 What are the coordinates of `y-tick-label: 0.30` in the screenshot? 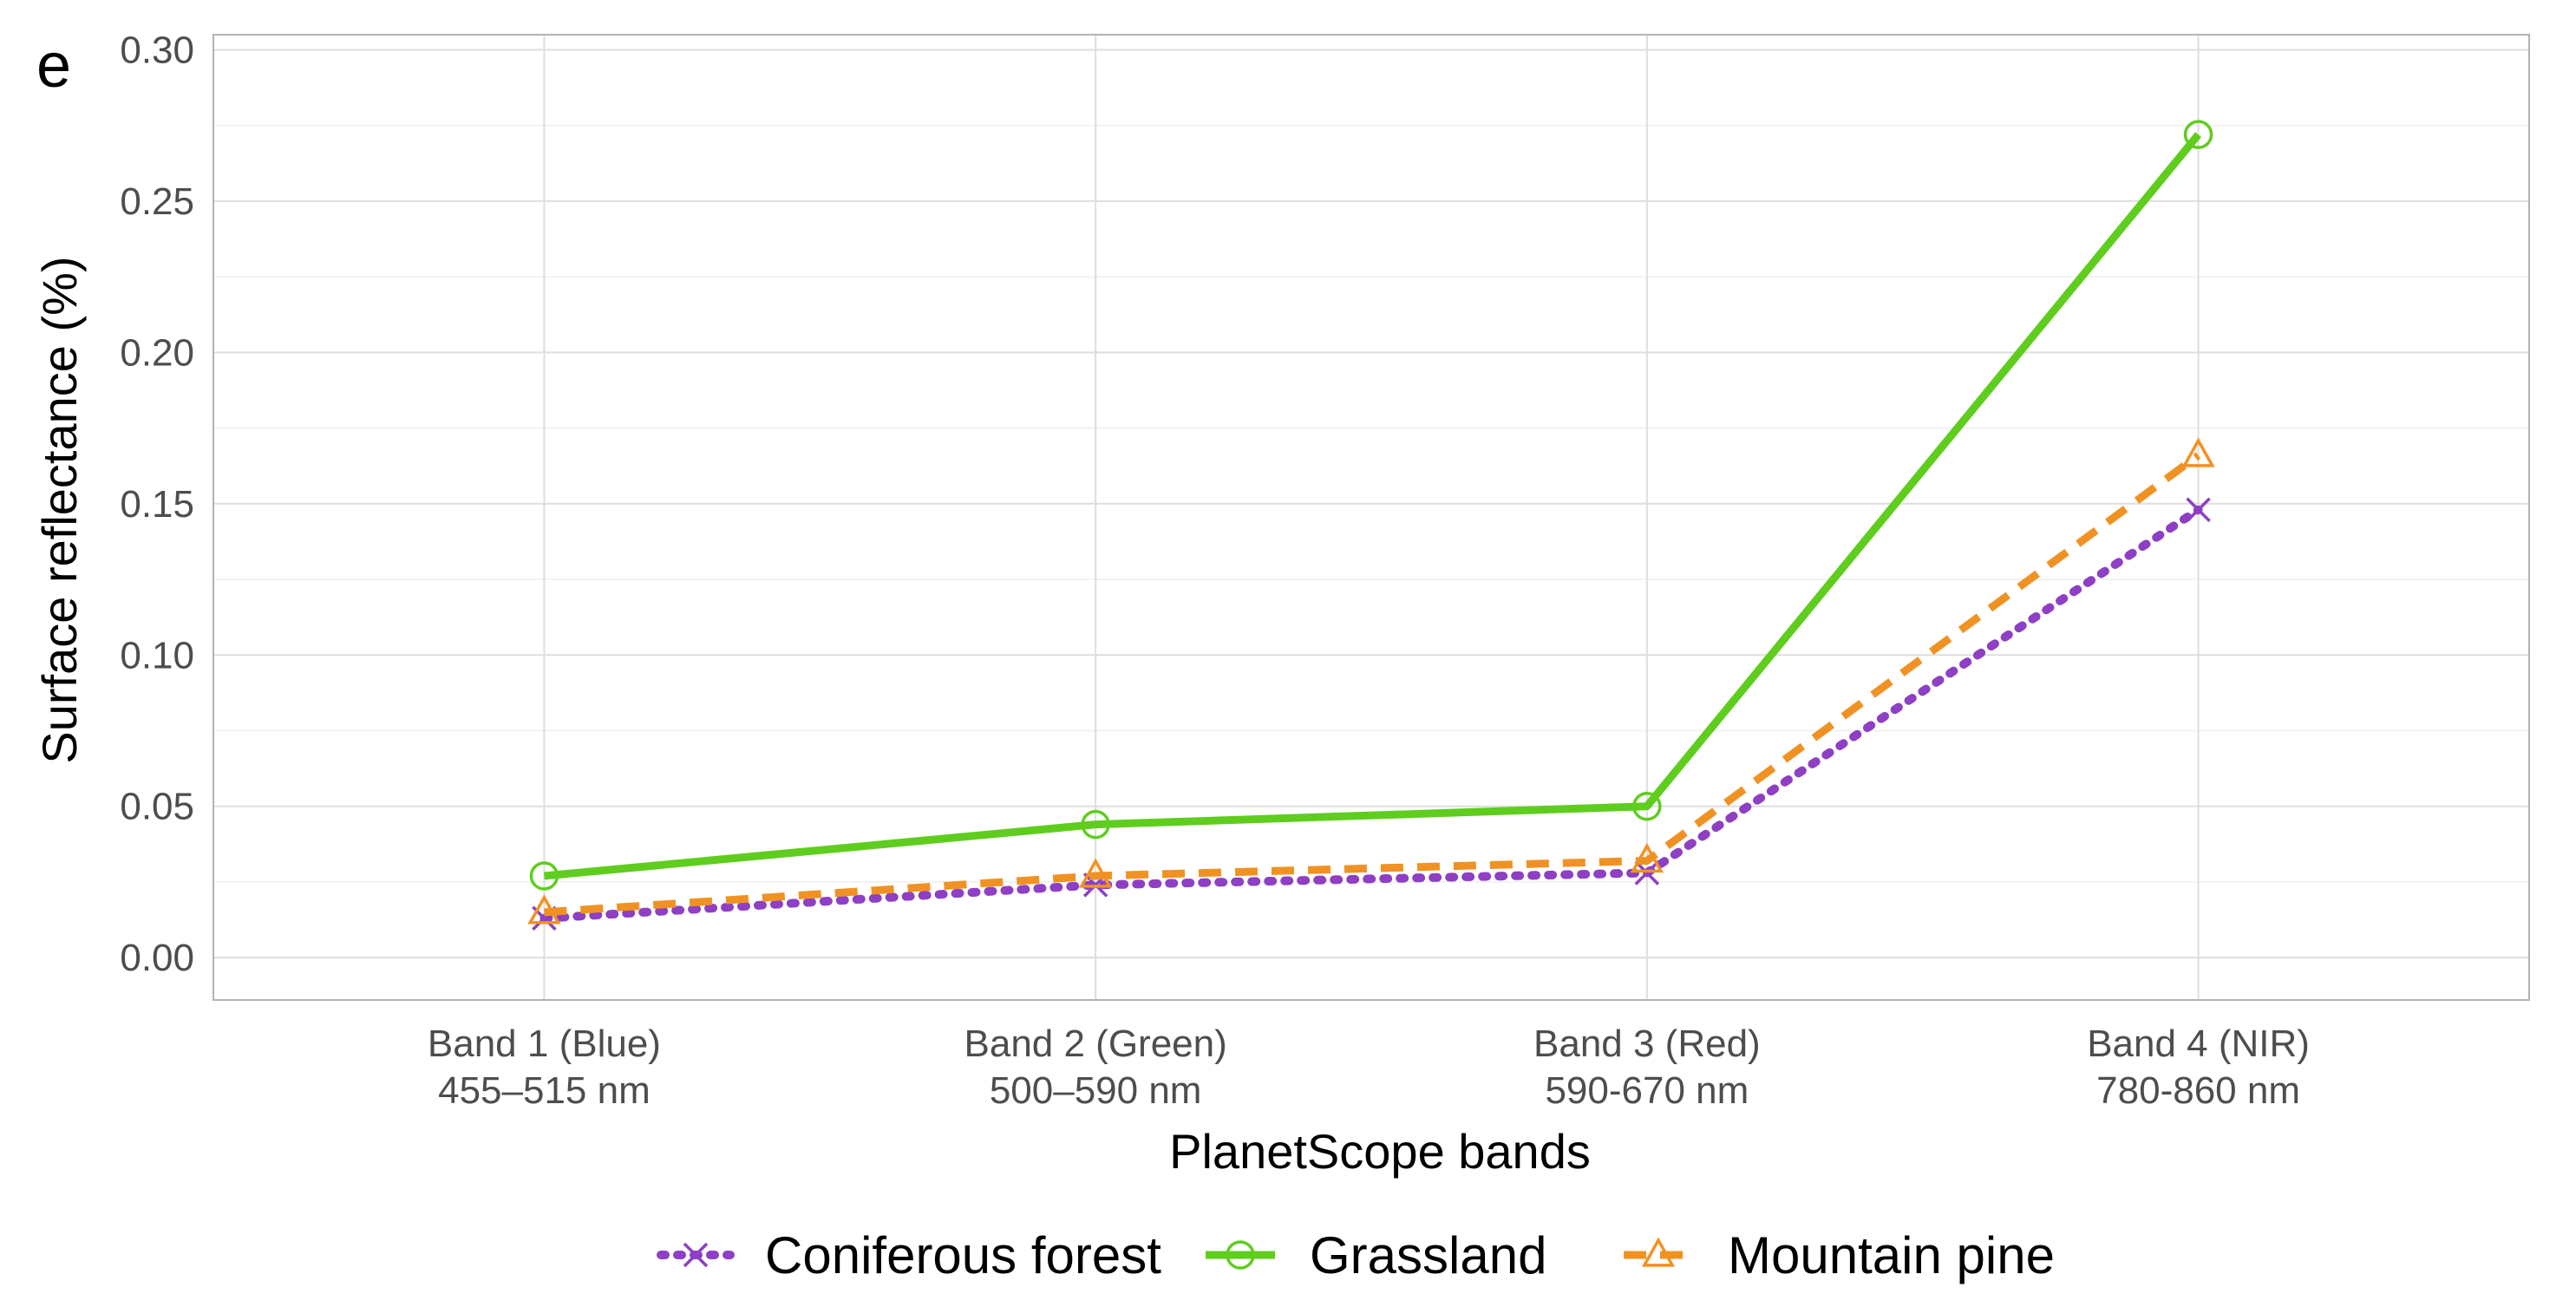 It's located at (157, 50).